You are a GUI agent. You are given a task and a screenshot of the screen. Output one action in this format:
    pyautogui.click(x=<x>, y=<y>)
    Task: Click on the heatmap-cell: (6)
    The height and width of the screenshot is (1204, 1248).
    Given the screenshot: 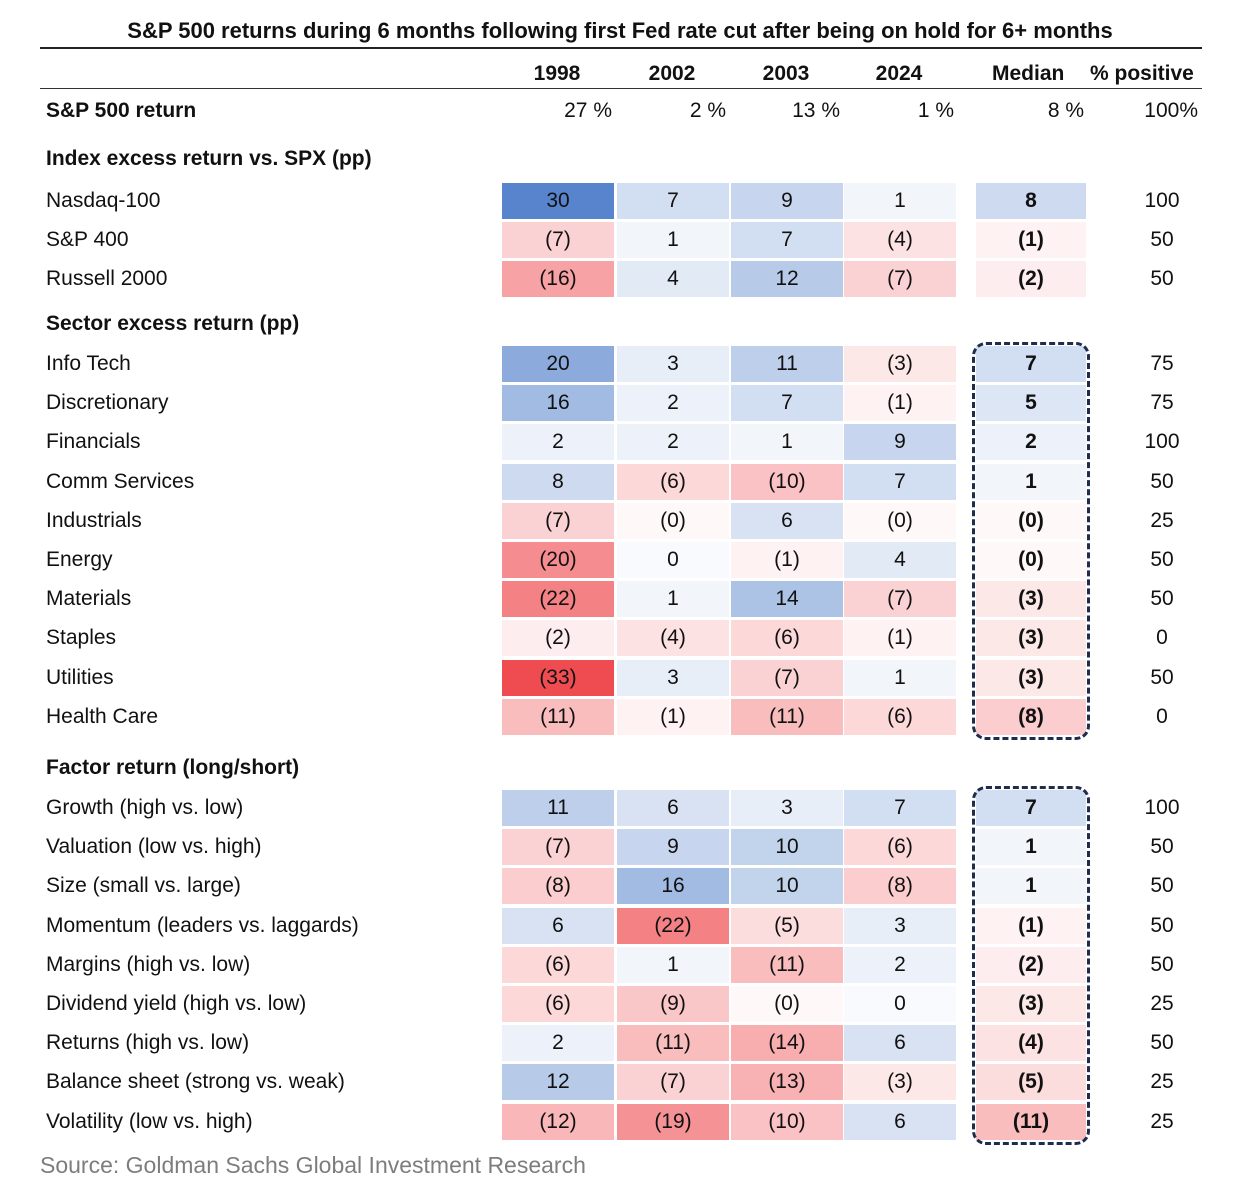 What is the action you would take?
    pyautogui.click(x=558, y=964)
    